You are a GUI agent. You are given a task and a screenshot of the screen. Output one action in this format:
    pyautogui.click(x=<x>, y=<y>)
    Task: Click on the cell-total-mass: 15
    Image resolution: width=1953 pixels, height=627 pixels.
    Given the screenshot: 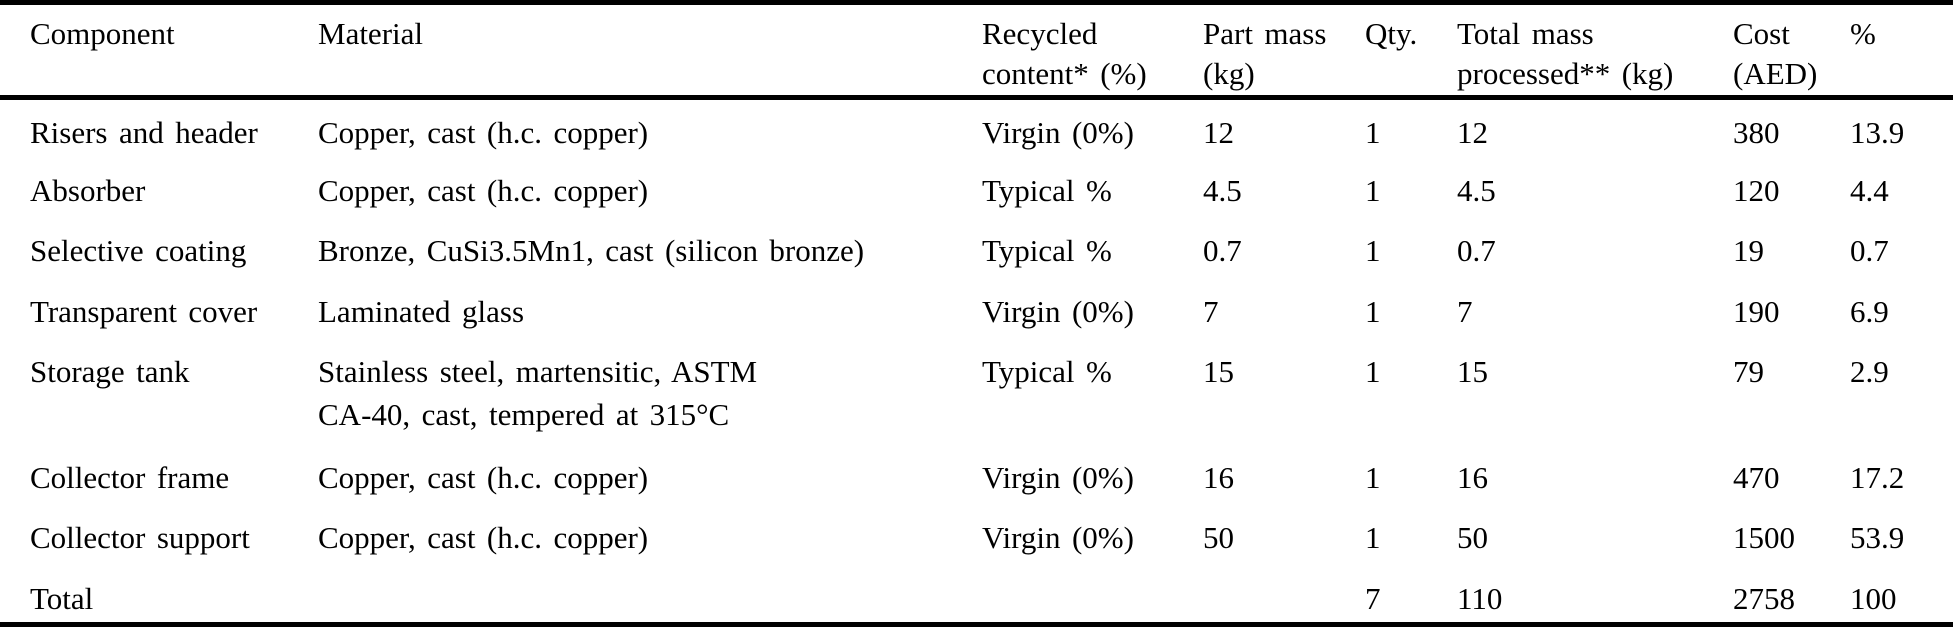 What is the action you would take?
    pyautogui.click(x=1472, y=371)
    